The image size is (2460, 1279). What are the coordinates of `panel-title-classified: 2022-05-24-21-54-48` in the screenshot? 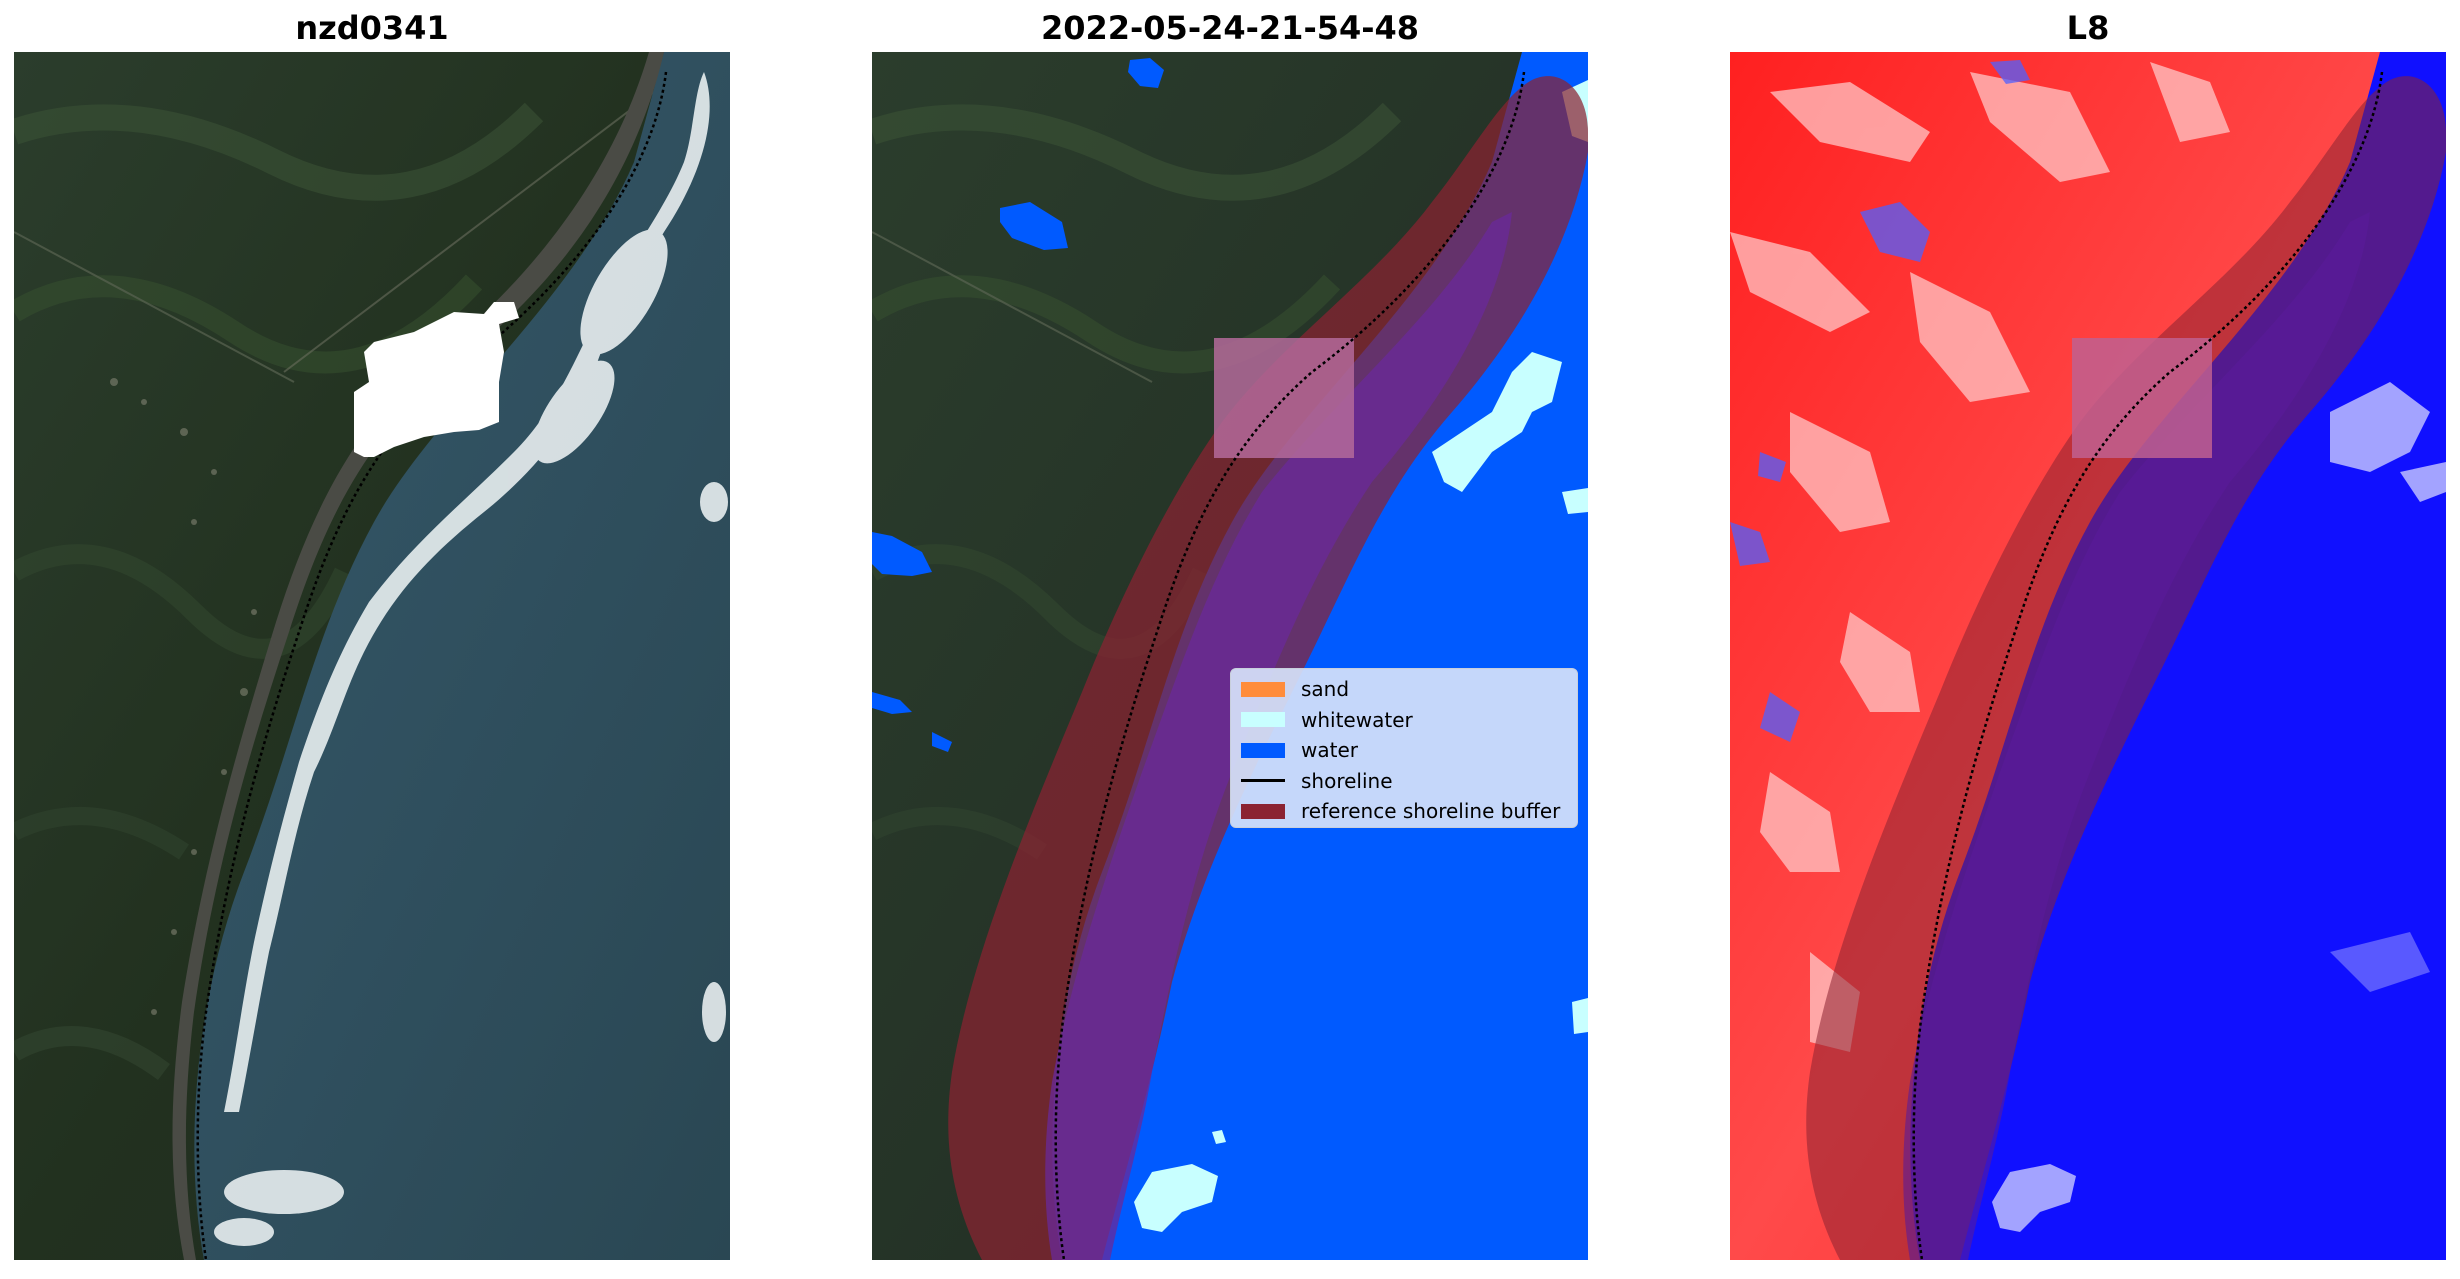 It's located at (1230, 28).